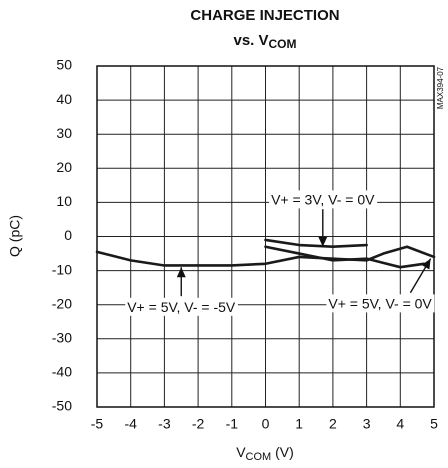  What do you see at coordinates (62, 303) in the screenshot?
I see `y-tick-label: -20` at bounding box center [62, 303].